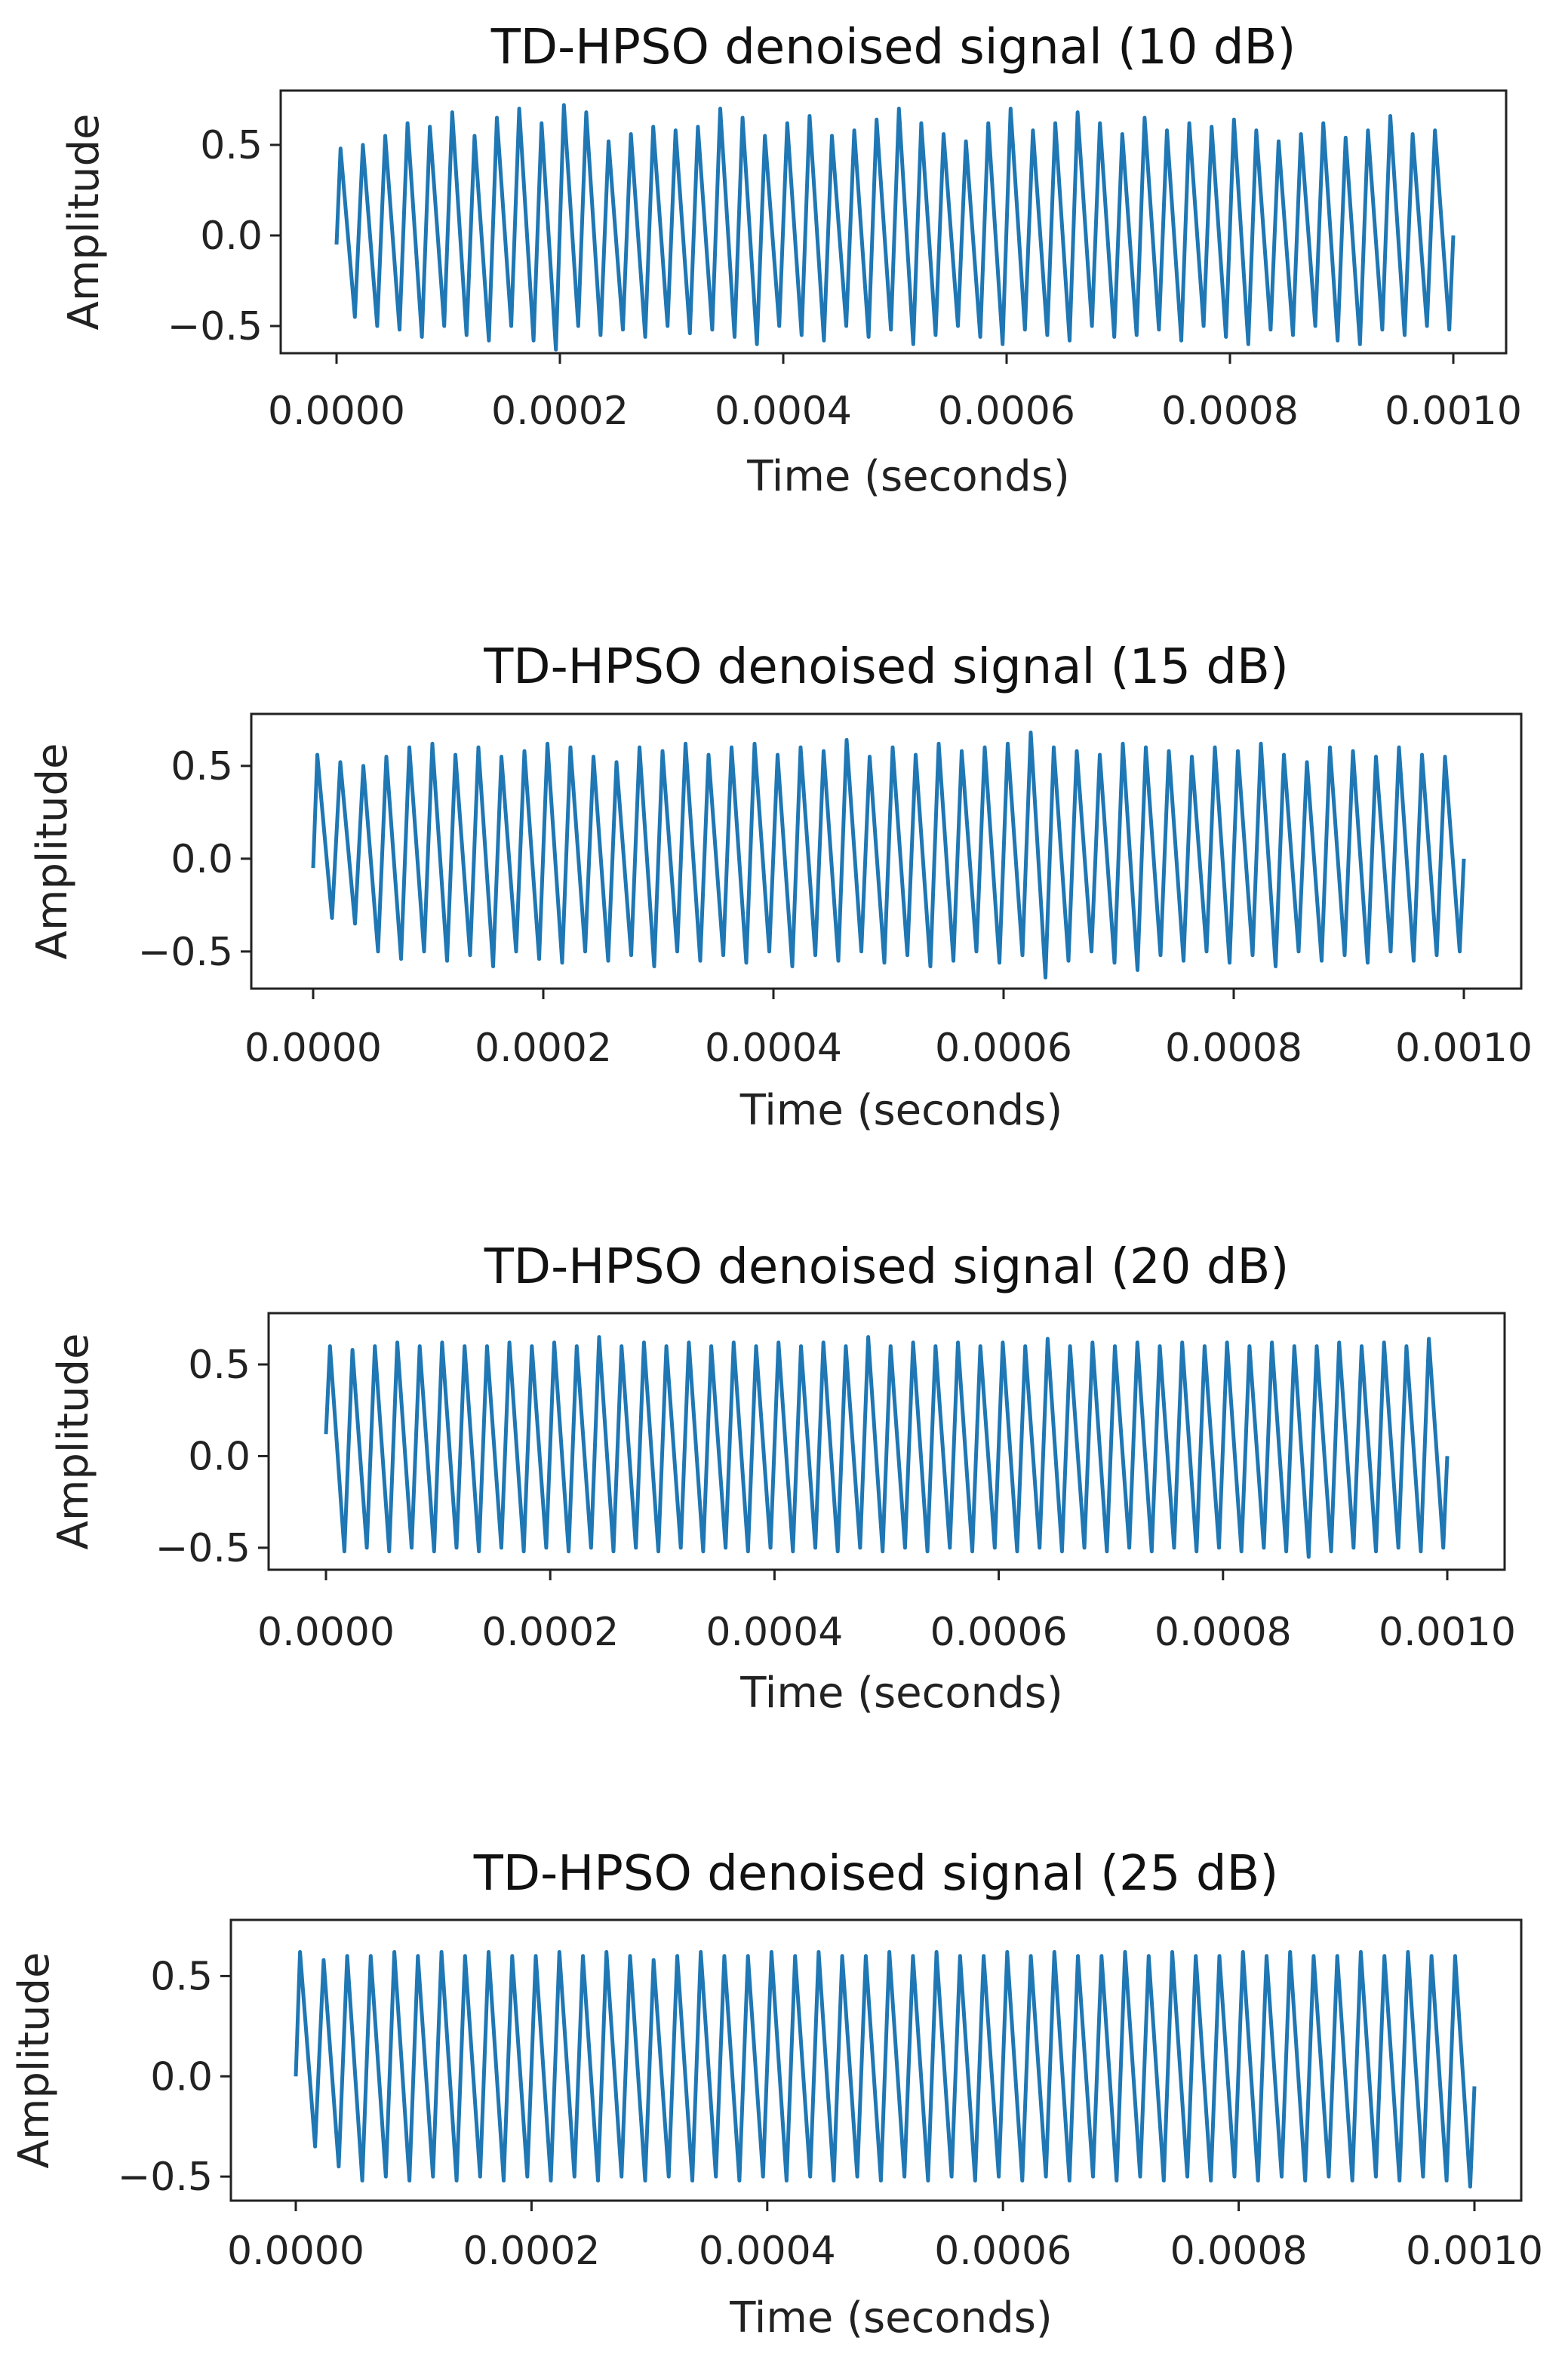  Describe the element at coordinates (887, 1267) in the screenshot. I see `chart-title: TD-HPSO denoised signal (20 dB)` at that location.